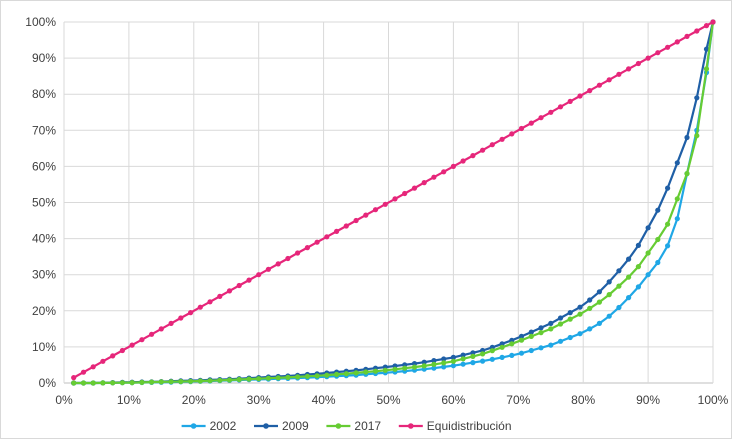  Describe the element at coordinates (518, 400) in the screenshot. I see `x-tick-label: 70%` at that location.